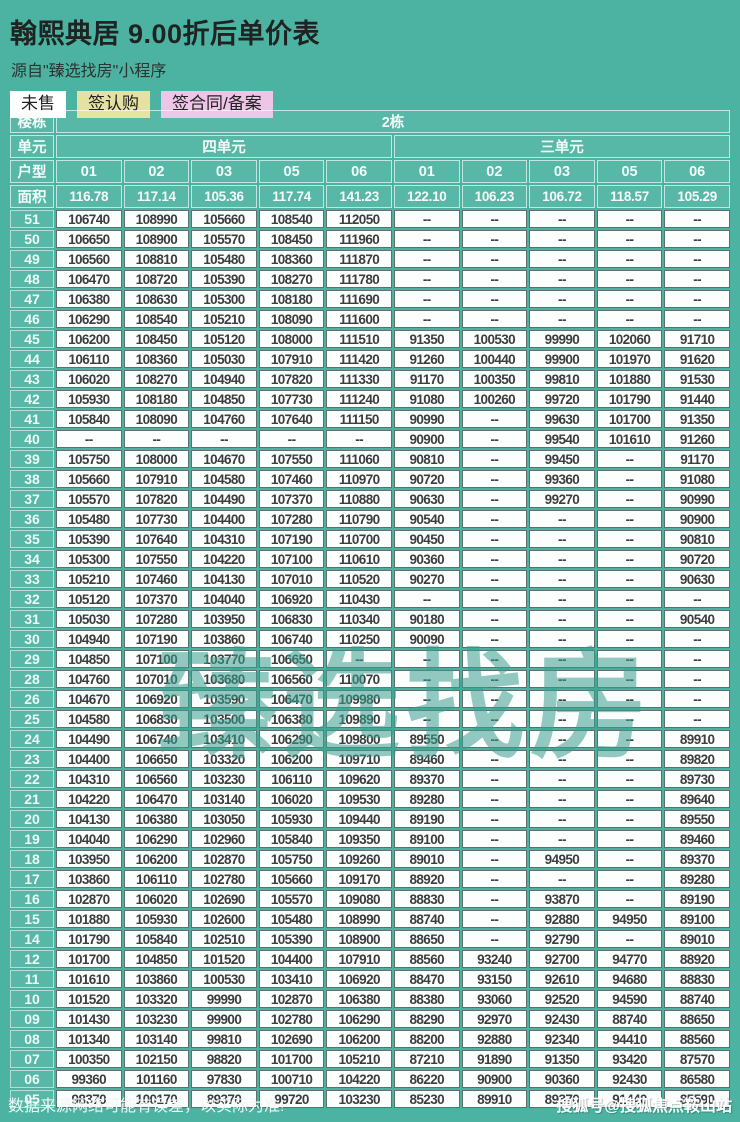  What do you see at coordinates (359, 539) in the screenshot?
I see `price-cell: 110700` at bounding box center [359, 539].